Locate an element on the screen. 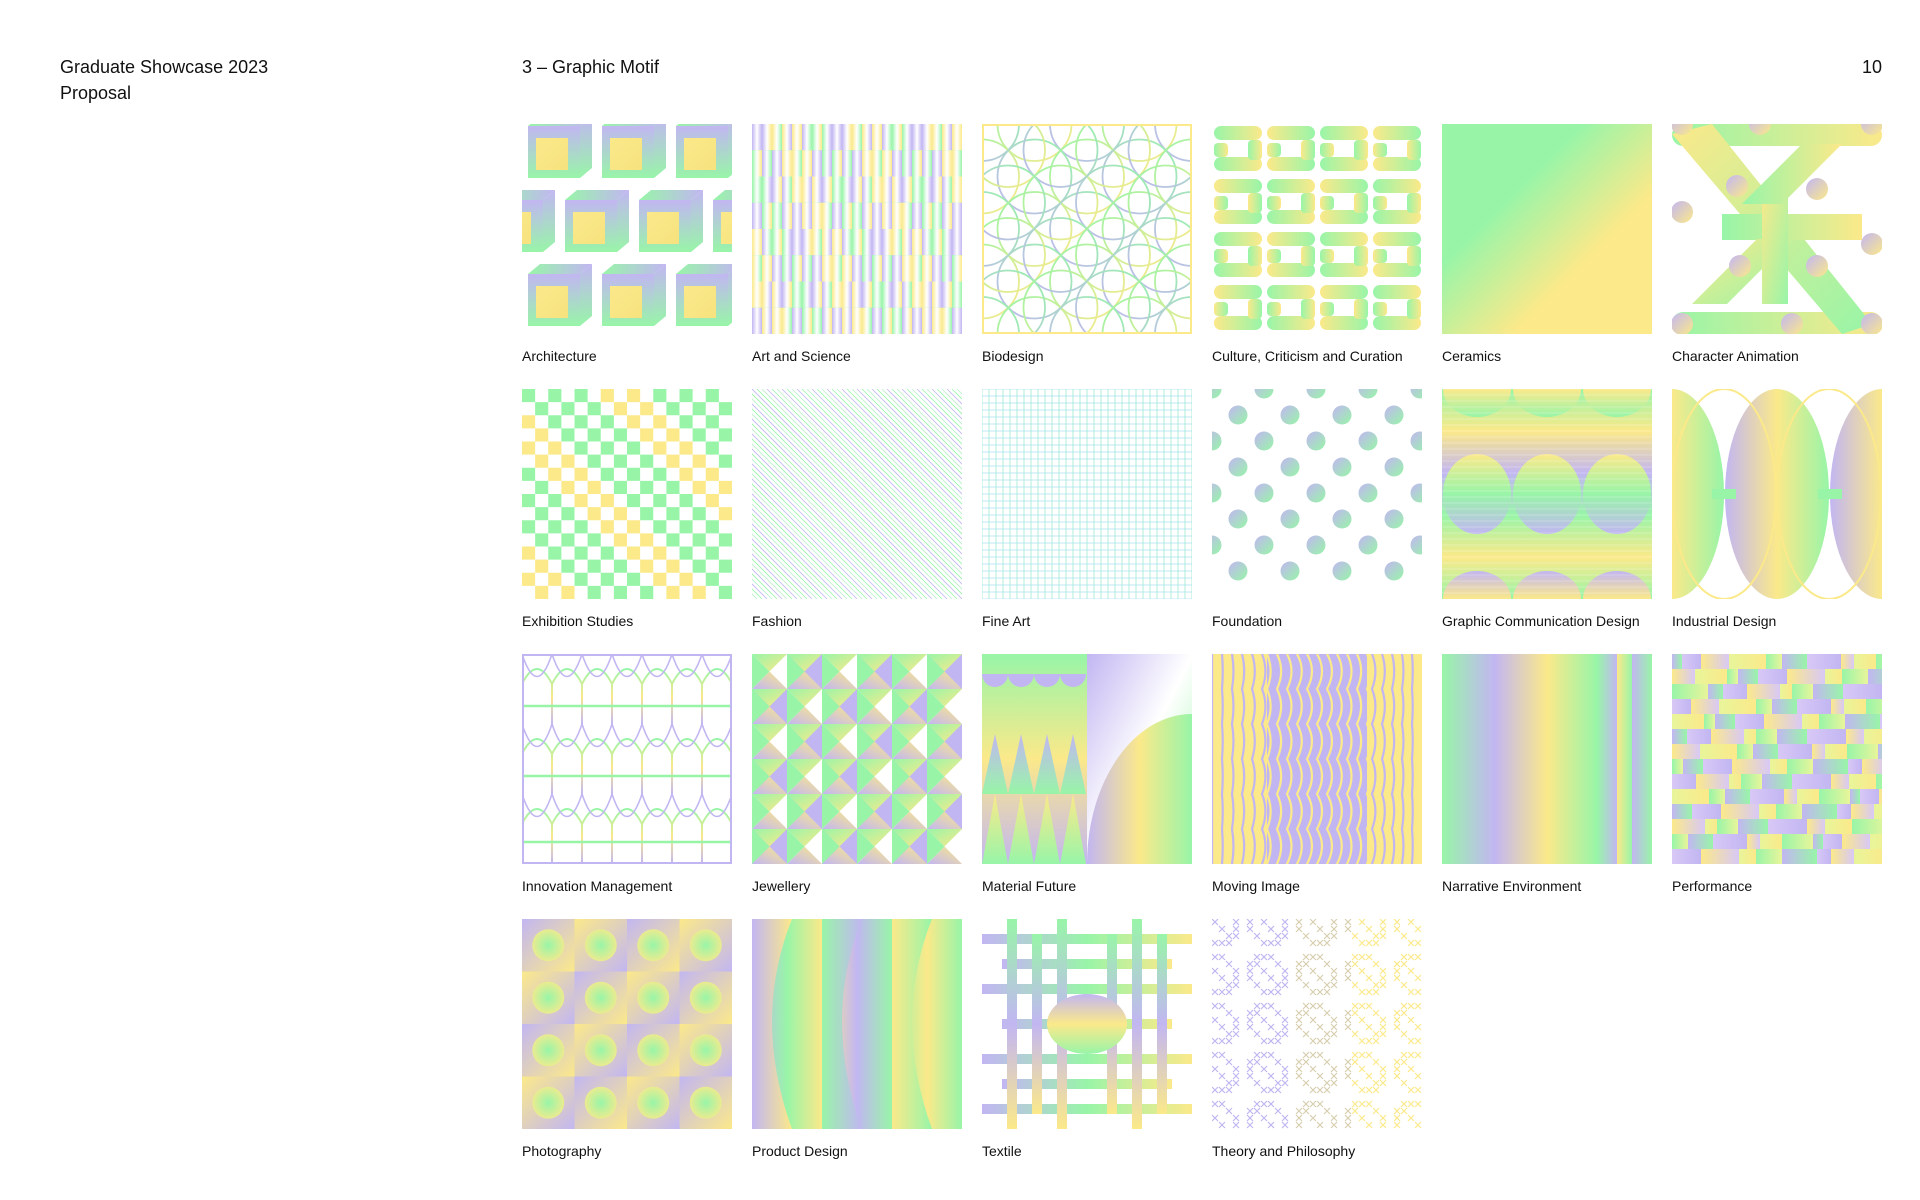 Image resolution: width=1920 pixels, height=1200 pixels. motif-caption: Fine Art is located at coordinates (1006, 621).